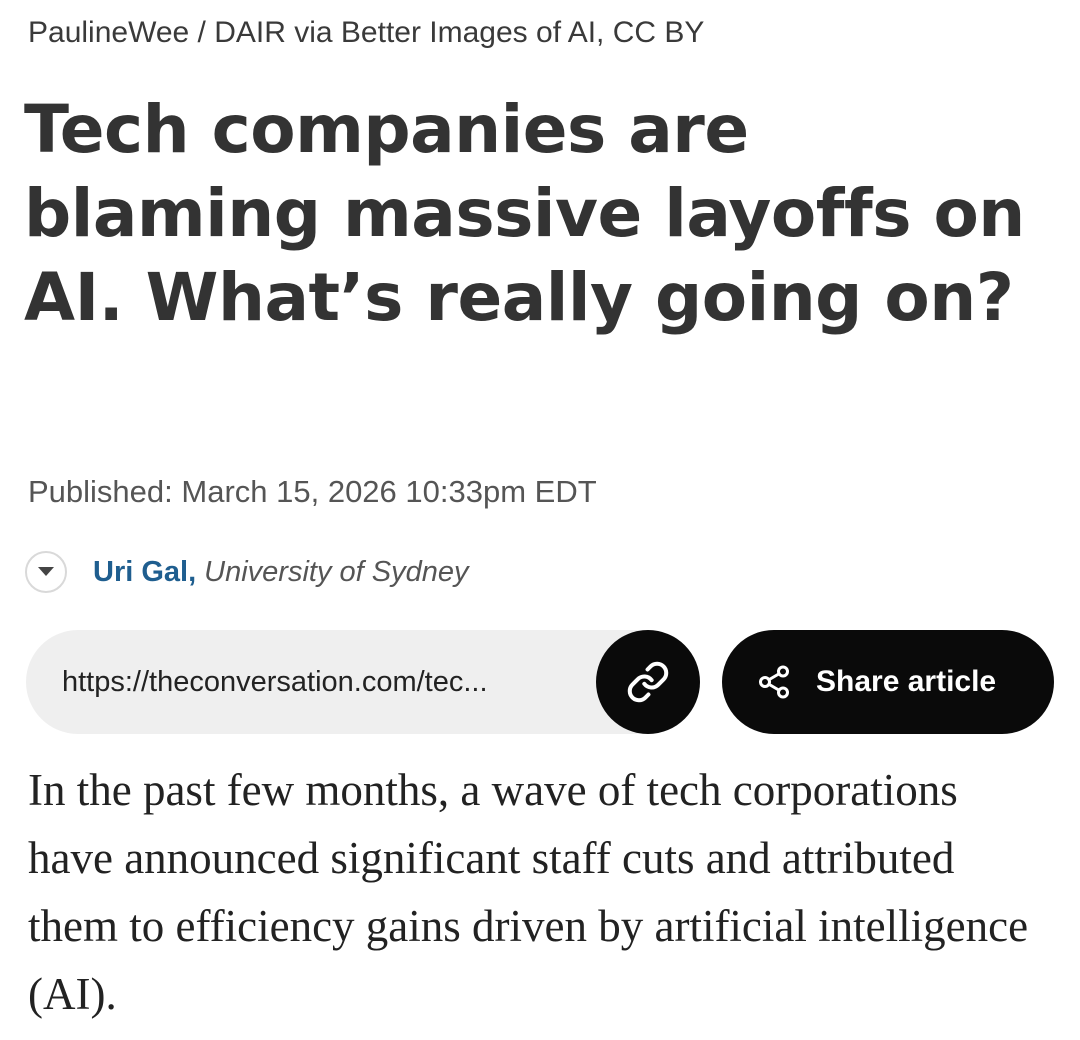  What do you see at coordinates (906, 681) in the screenshot?
I see `share-article-label: Share article` at bounding box center [906, 681].